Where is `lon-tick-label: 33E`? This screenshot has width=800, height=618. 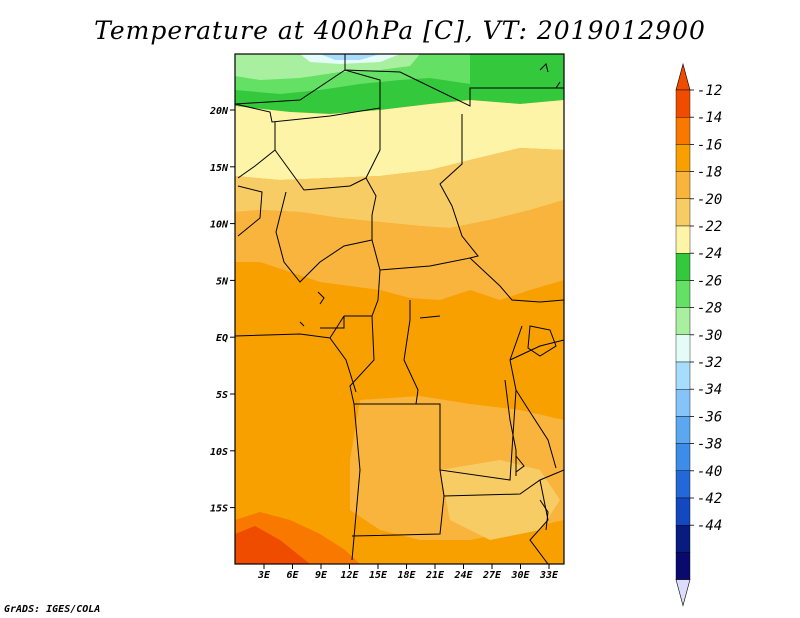
lon-tick-label: 33E is located at coordinates (549, 575).